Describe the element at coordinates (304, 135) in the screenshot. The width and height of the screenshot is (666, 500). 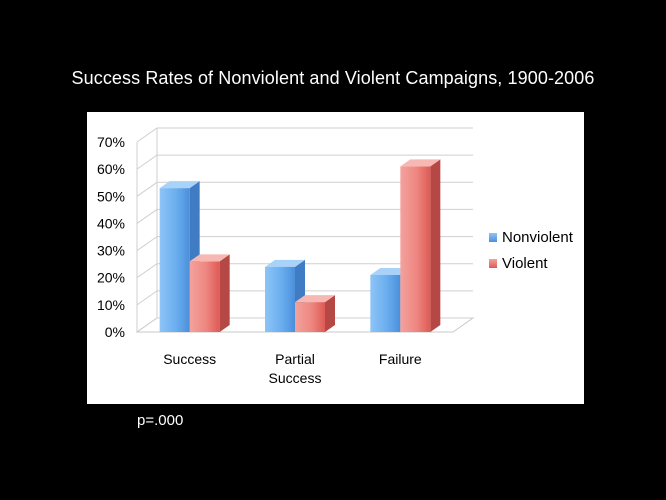
I see `gridline` at that location.